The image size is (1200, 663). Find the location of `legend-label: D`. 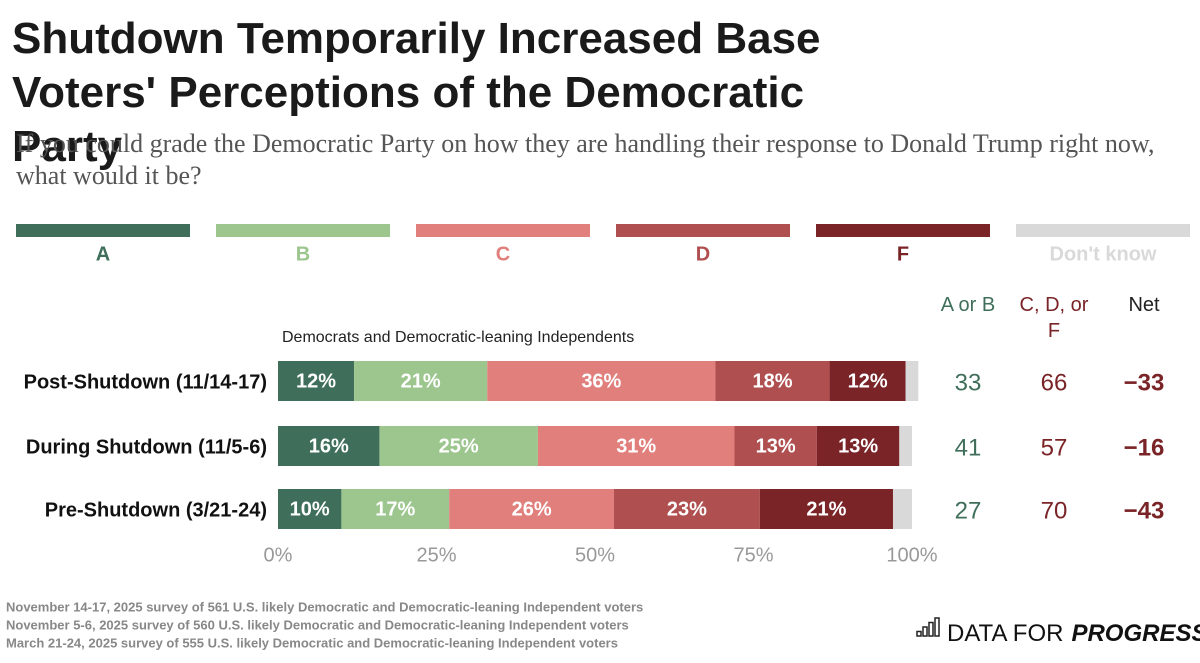

legend-label: D is located at coordinates (703, 254).